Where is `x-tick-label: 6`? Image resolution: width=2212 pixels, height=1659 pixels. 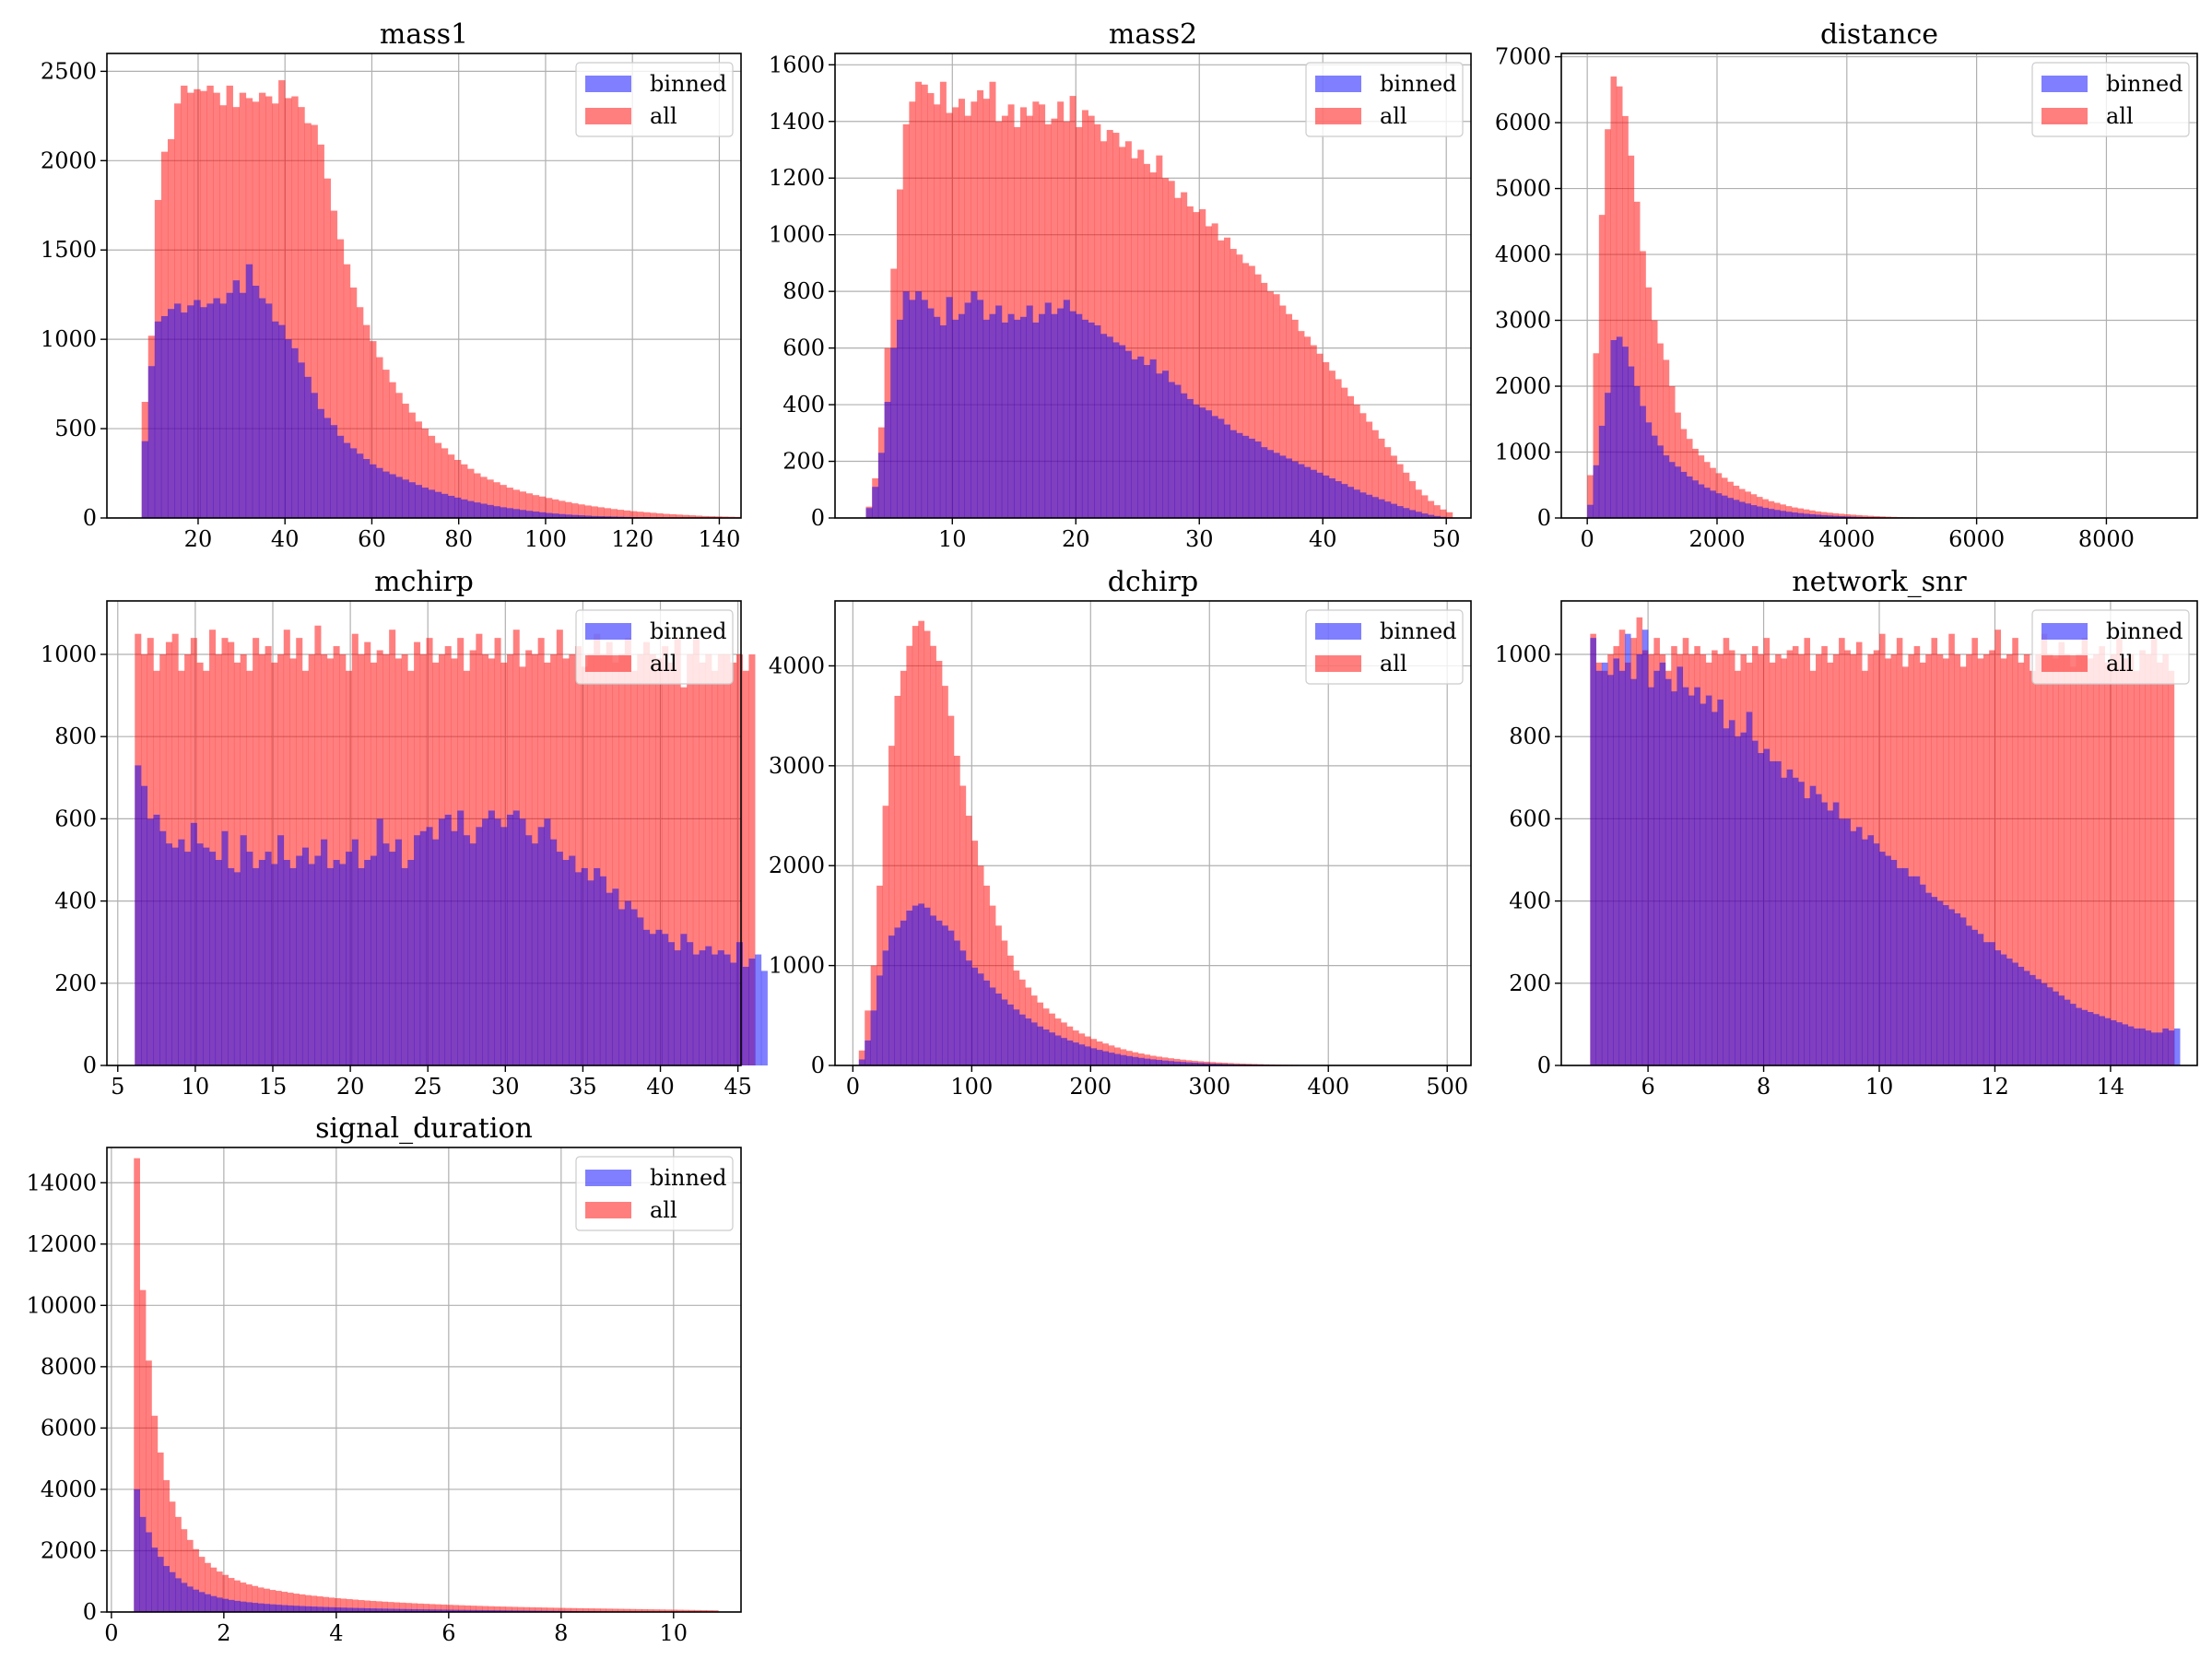
x-tick-label: 6 is located at coordinates (448, 1633).